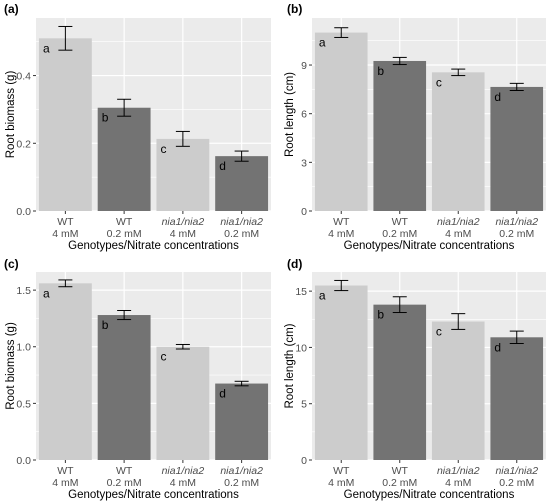  What do you see at coordinates (23, 291) in the screenshot?
I see `y-tick-label: 1.5` at bounding box center [23, 291].